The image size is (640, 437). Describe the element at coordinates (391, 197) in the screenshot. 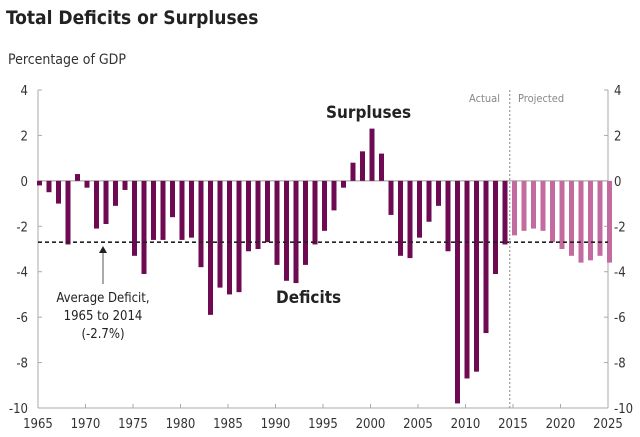

I see `bar-2002` at that location.